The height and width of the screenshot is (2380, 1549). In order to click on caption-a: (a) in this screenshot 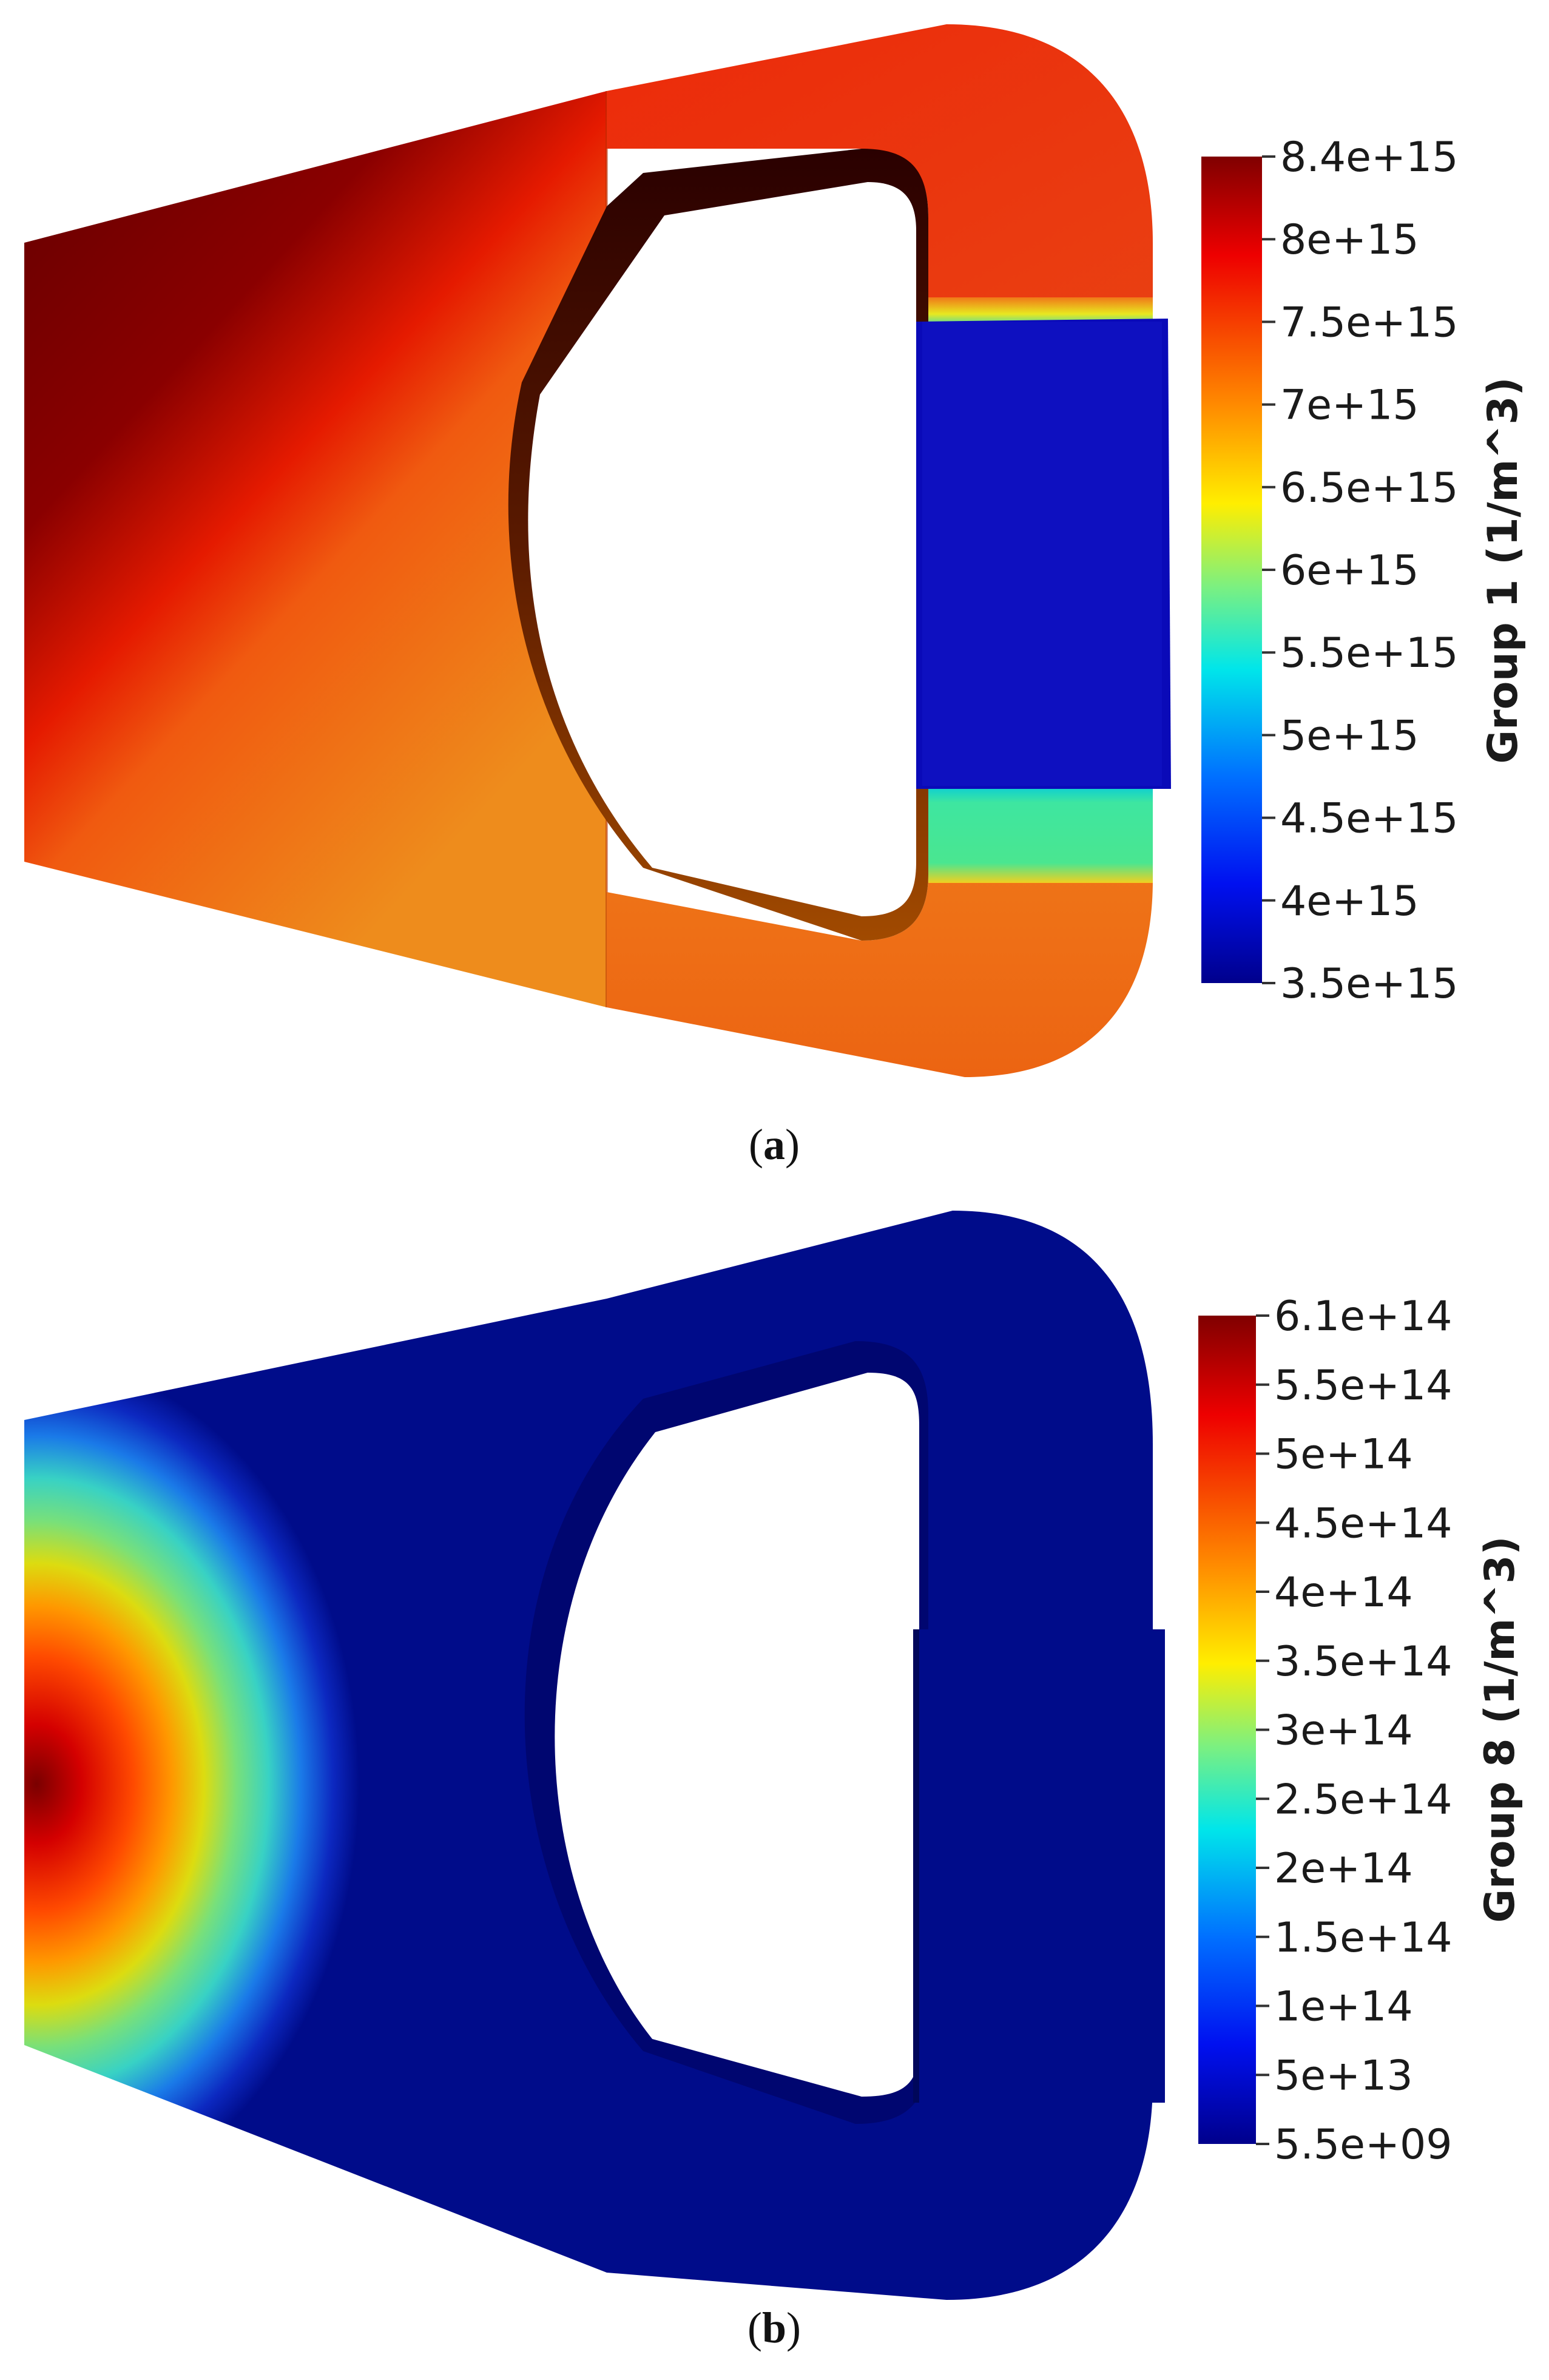, I will do `click(774, 1144)`.